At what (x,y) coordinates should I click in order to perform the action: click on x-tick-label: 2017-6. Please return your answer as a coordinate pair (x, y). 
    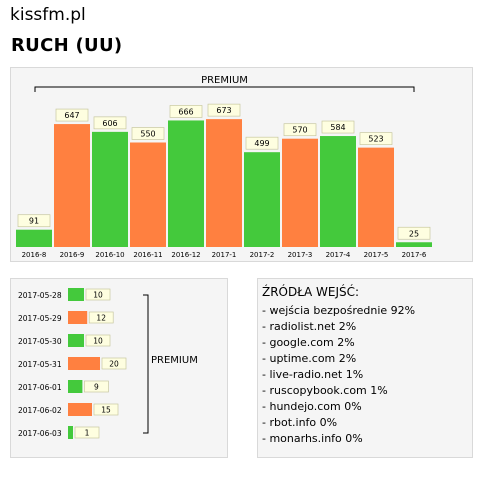
    Looking at the image, I should click on (414, 255).